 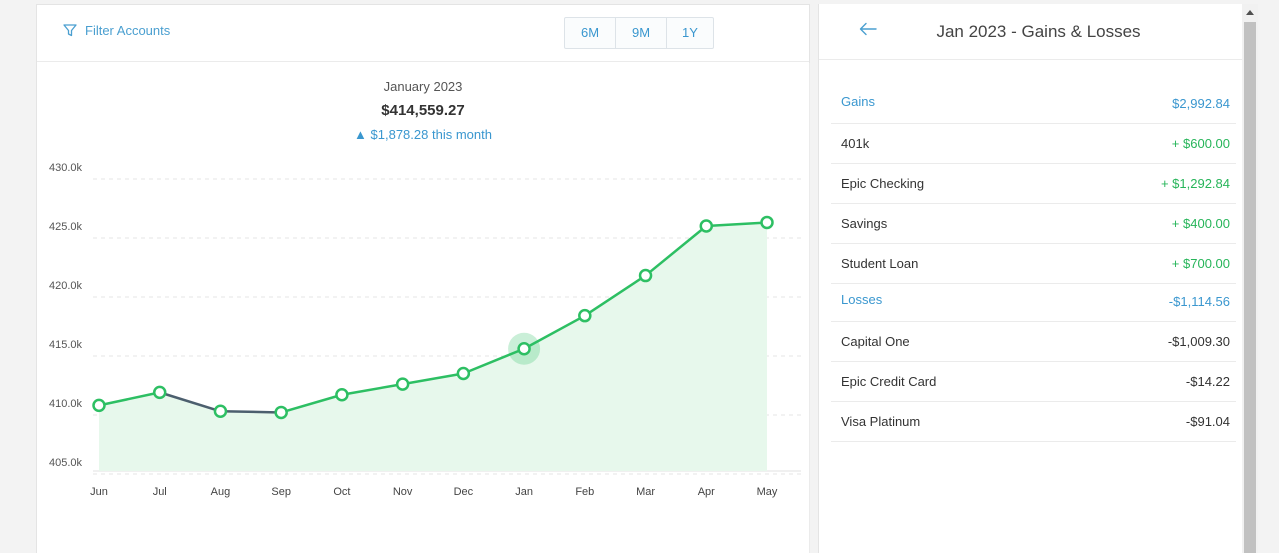 I want to click on filter-accounts-label: Filter Accounts, so click(x=128, y=30).